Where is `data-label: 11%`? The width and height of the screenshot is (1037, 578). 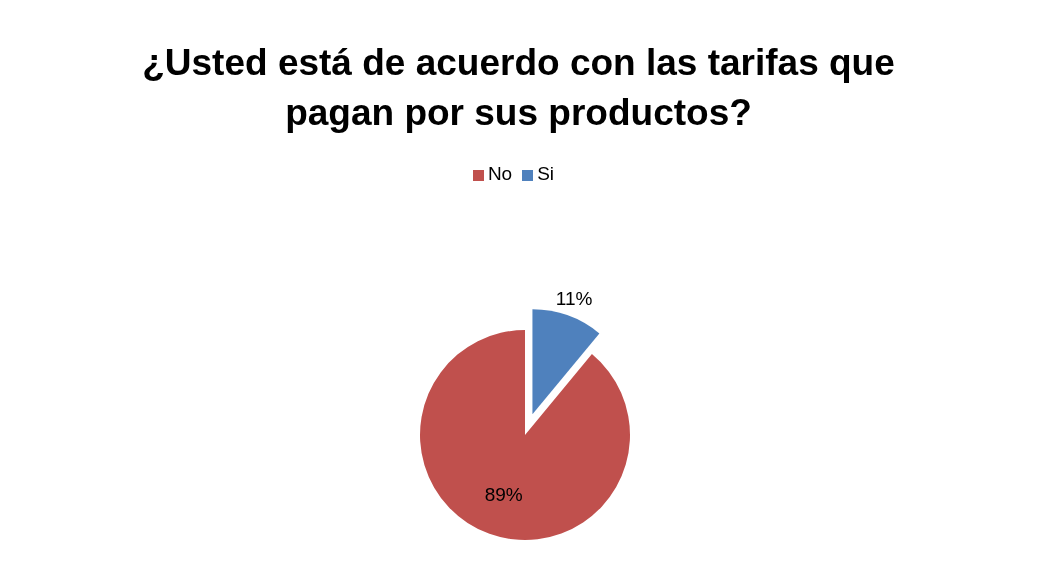 data-label: 11% is located at coordinates (574, 299).